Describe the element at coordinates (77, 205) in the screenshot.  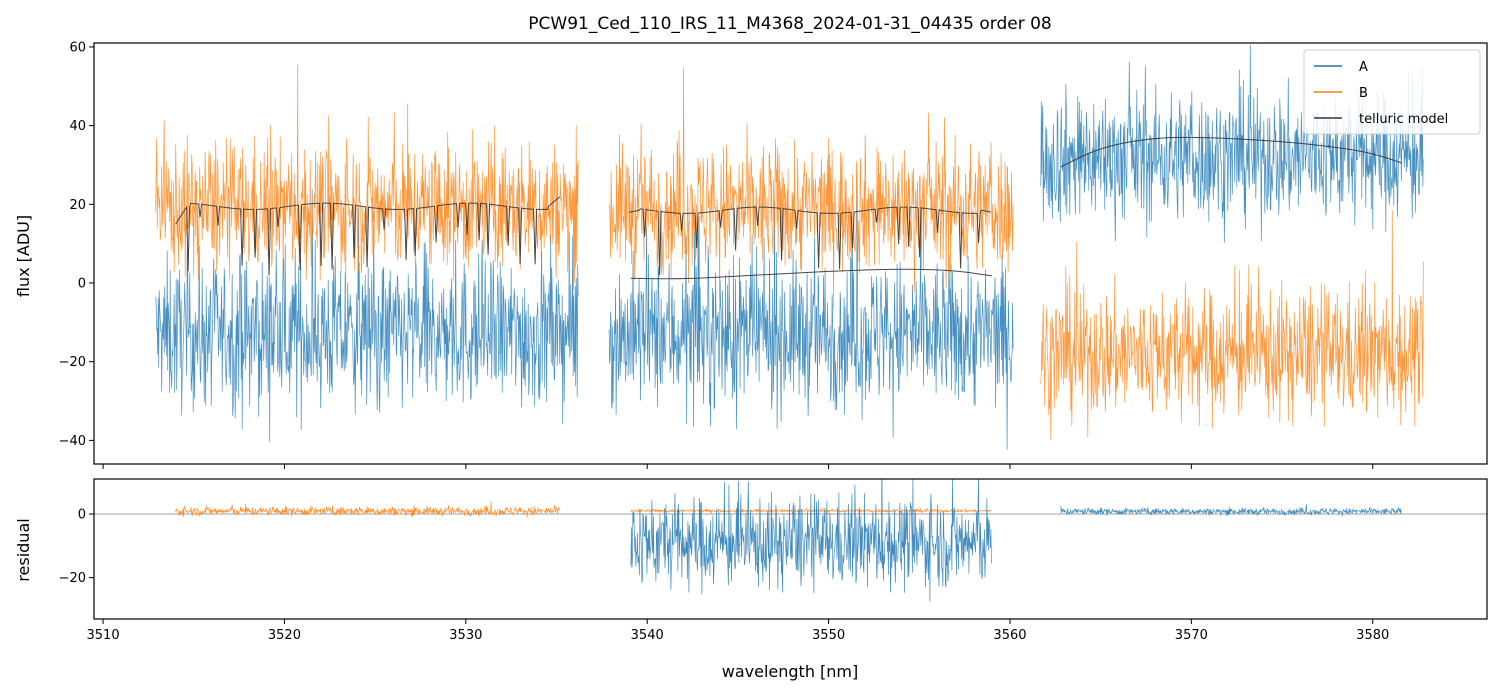
I see `flux-y-tick-label: 20` at that location.